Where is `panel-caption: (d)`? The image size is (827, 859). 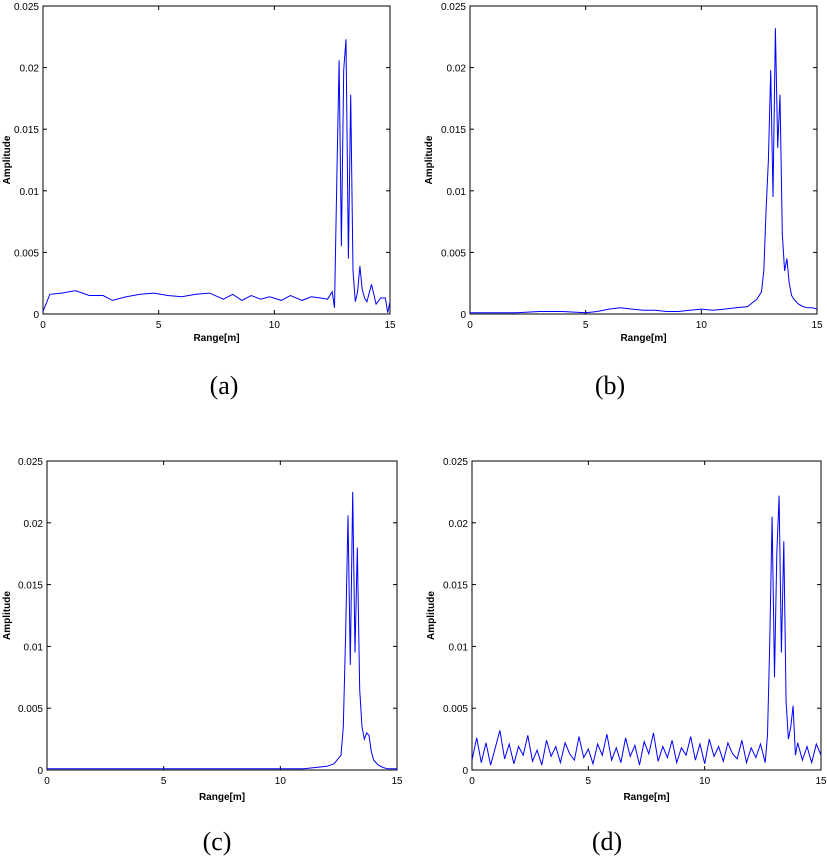 panel-caption: (d) is located at coordinates (607, 841).